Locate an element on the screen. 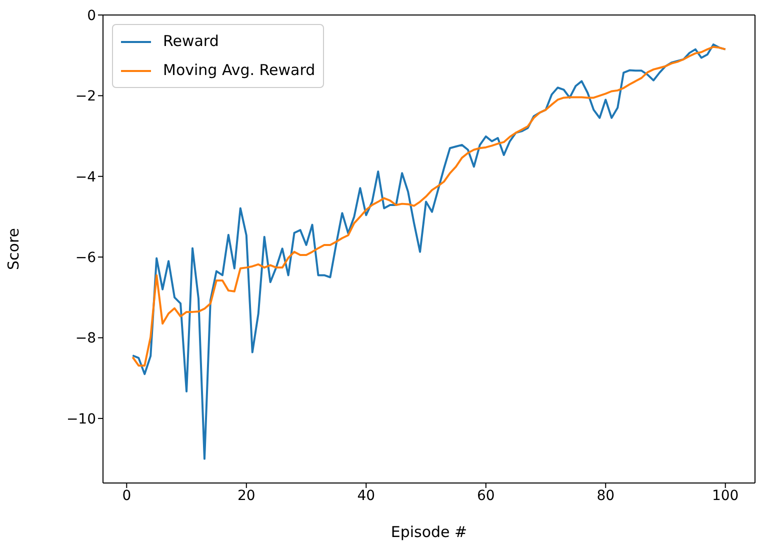 The height and width of the screenshot is (543, 758). y-tick-label: −2 is located at coordinates (85, 96).